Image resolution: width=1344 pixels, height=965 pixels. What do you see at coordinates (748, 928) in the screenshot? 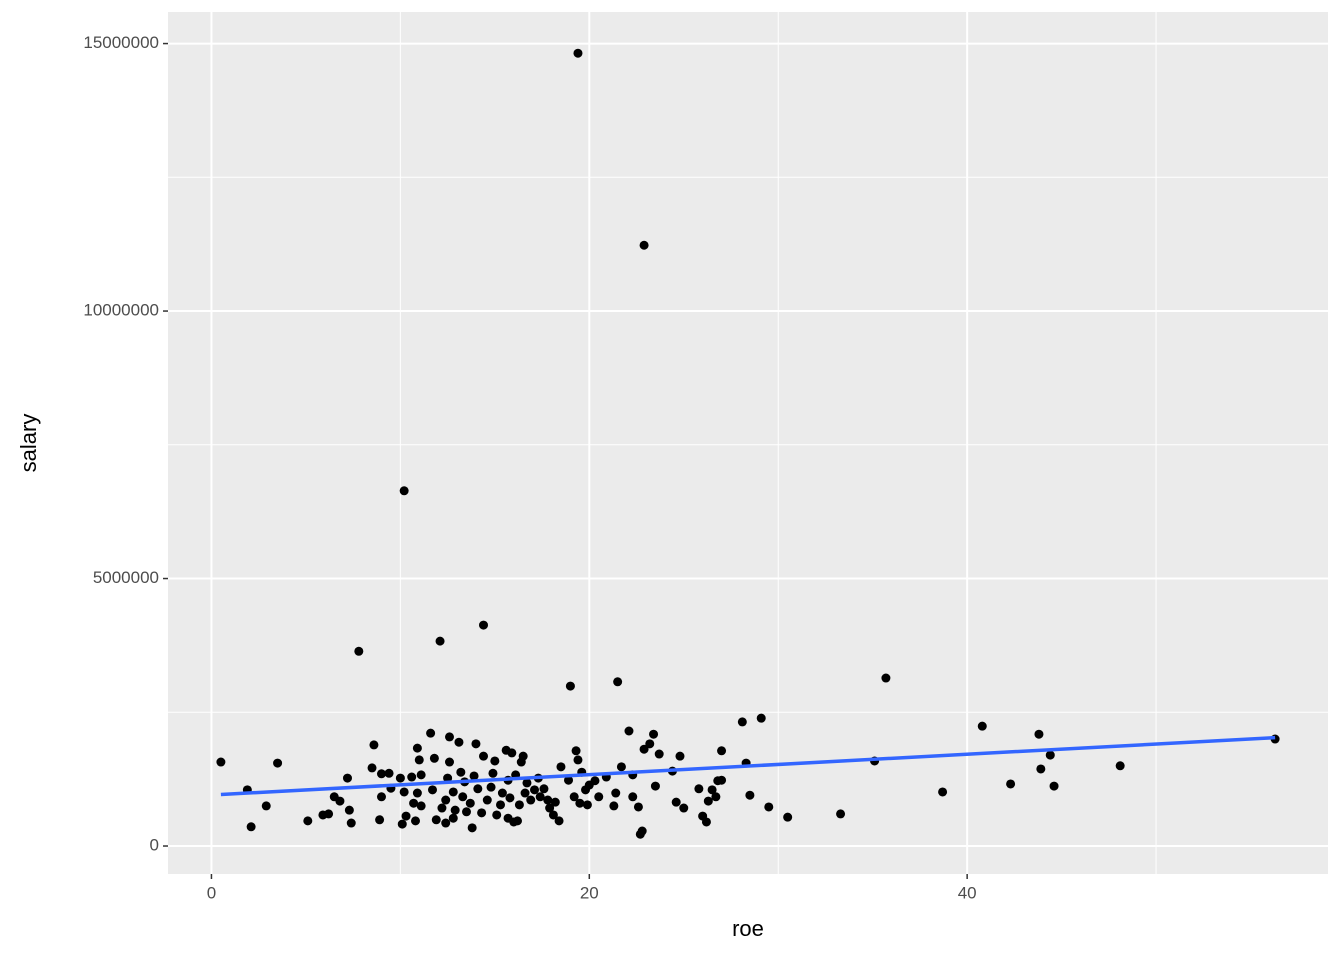
I see `x-axis-title: roe` at bounding box center [748, 928].